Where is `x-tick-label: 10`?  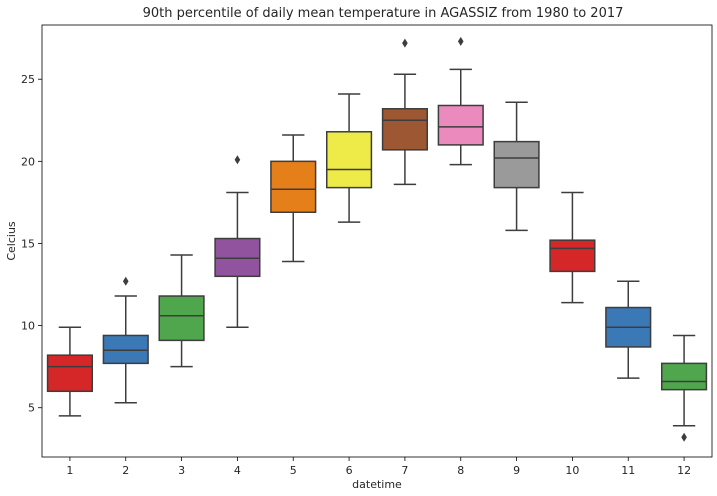
x-tick-label: 10 is located at coordinates (572, 470).